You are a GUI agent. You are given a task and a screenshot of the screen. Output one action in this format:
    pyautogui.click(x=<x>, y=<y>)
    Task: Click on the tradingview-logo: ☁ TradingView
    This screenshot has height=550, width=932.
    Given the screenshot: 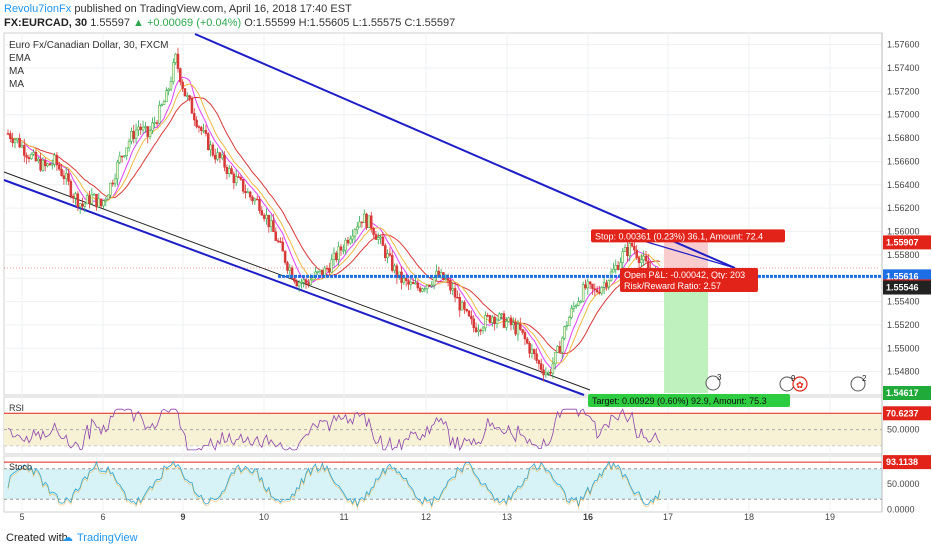 What is the action you would take?
    pyautogui.click(x=100, y=537)
    